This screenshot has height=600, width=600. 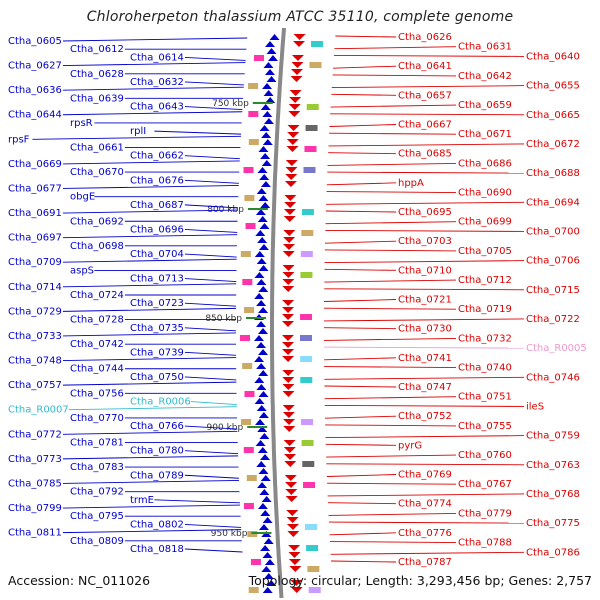 What do you see at coordinates (82, 197) in the screenshot?
I see `gene-label-left: obgE` at bounding box center [82, 197].